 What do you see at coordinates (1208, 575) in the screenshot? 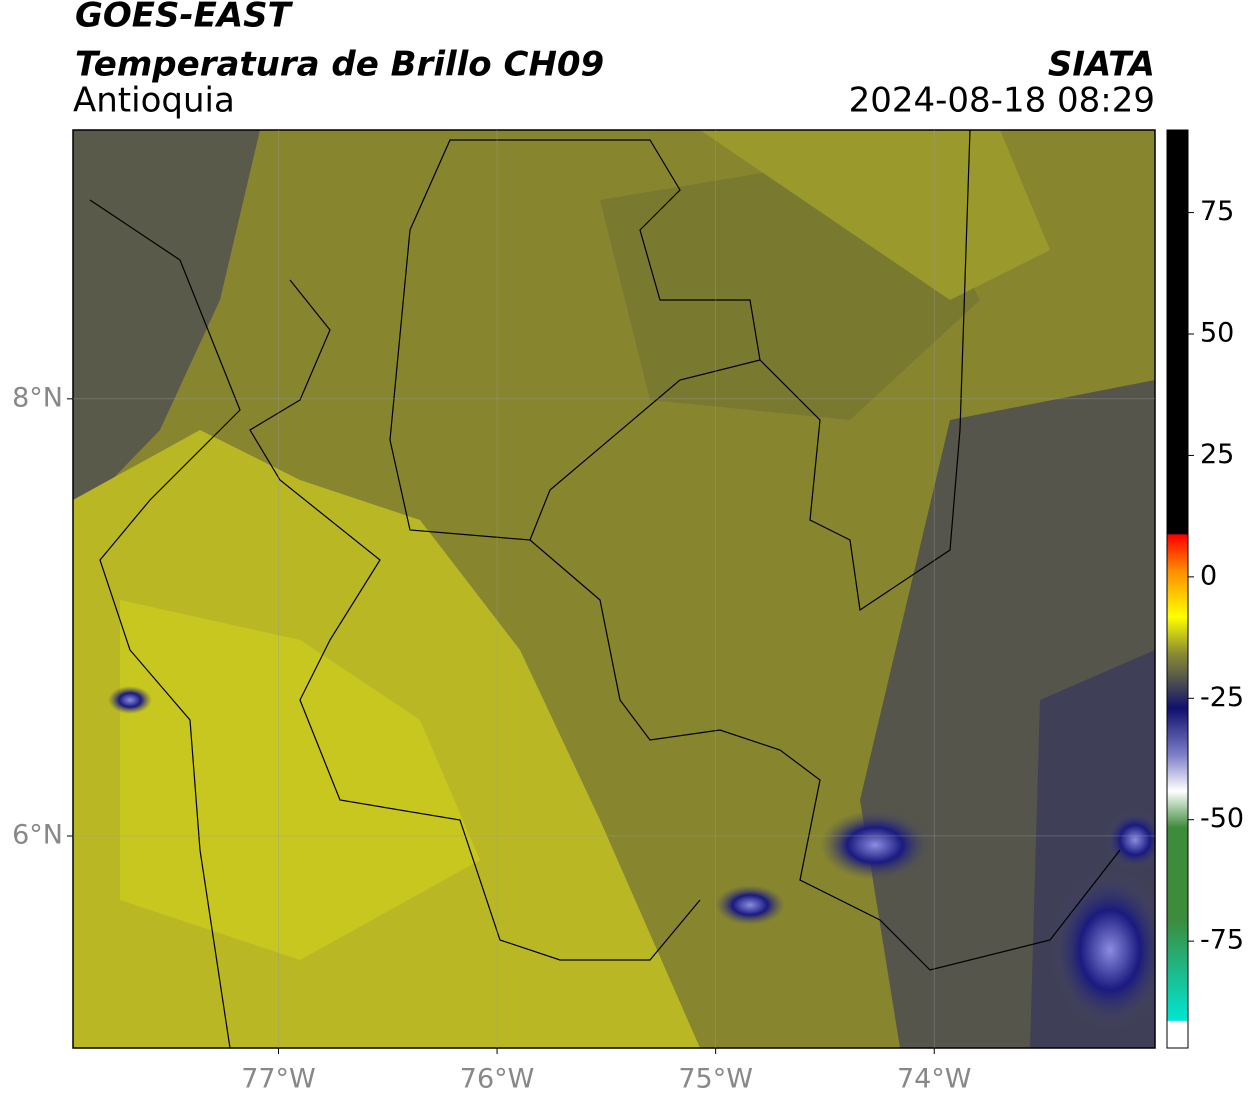
I see `colorbar-label: 0` at bounding box center [1208, 575].